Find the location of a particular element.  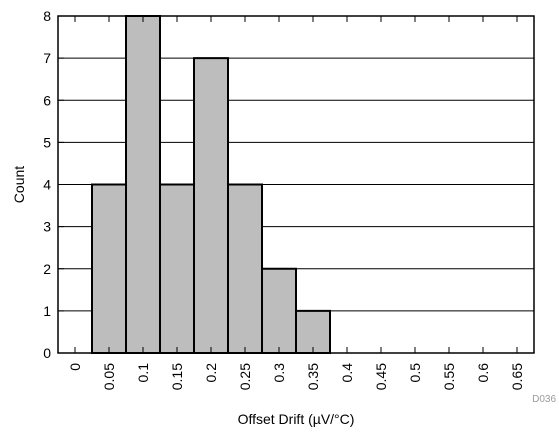

x-tick-label: 0.4 is located at coordinates (347, 373).